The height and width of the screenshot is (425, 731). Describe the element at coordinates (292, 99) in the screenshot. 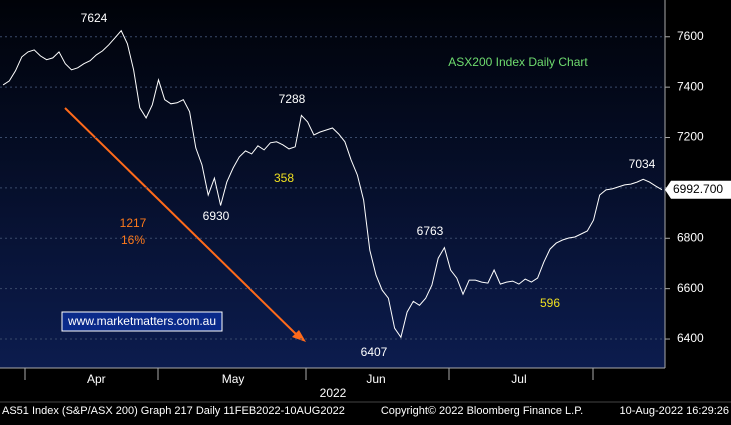

I see `annotation: 7288` at that location.